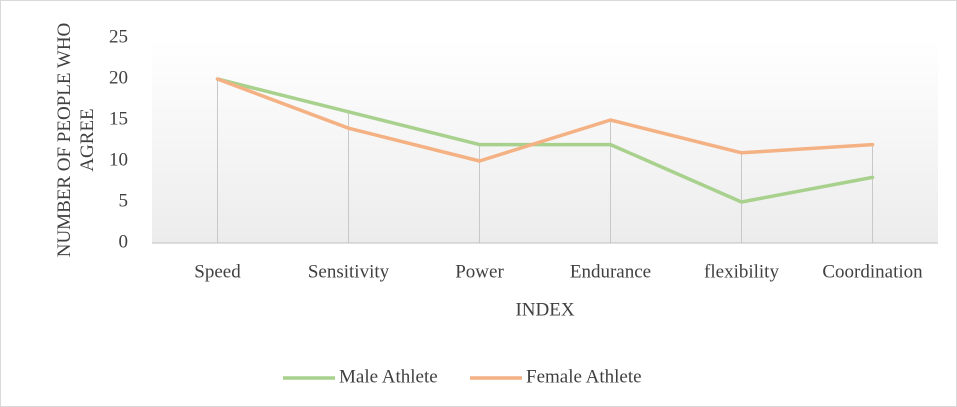 This screenshot has height=407, width=957. Describe the element at coordinates (610, 271) in the screenshot. I see `x-tick-label: Endurance` at that location.